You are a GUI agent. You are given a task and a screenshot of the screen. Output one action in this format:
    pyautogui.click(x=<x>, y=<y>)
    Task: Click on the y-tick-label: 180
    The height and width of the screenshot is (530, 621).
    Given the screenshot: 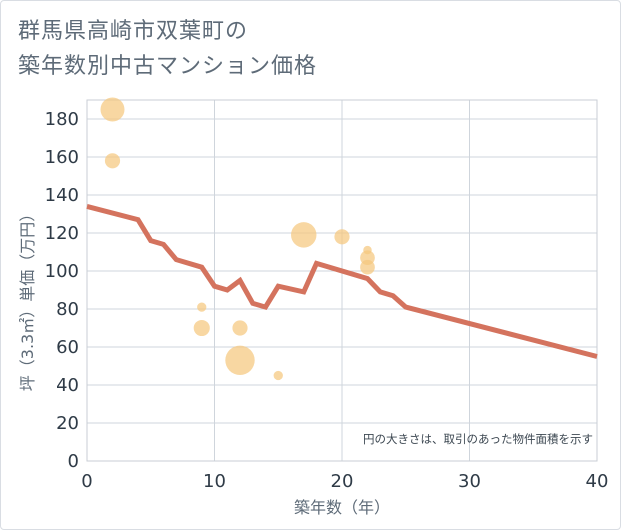 What is the action you would take?
    pyautogui.click(x=62, y=119)
    